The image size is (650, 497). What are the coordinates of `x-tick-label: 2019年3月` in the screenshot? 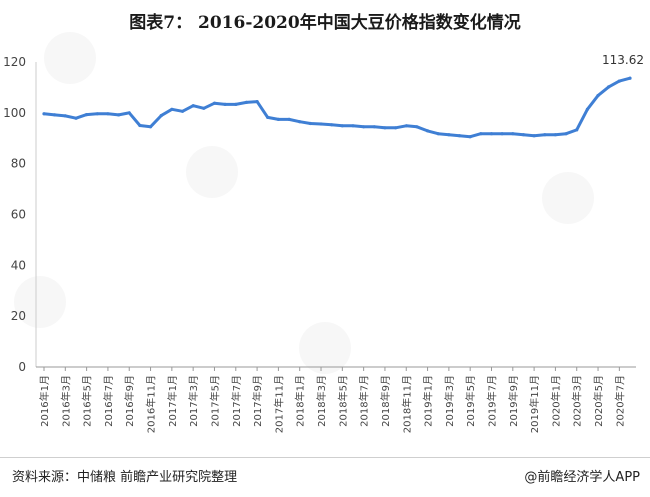 It's located at (449, 401).